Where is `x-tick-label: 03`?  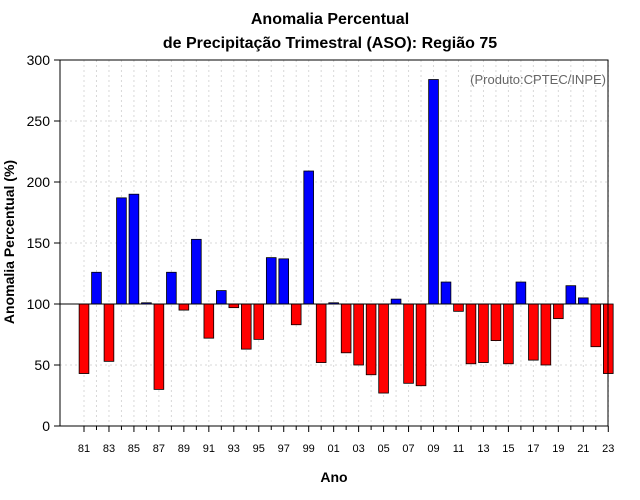
x-tick-label: 03 is located at coordinates (358, 449).